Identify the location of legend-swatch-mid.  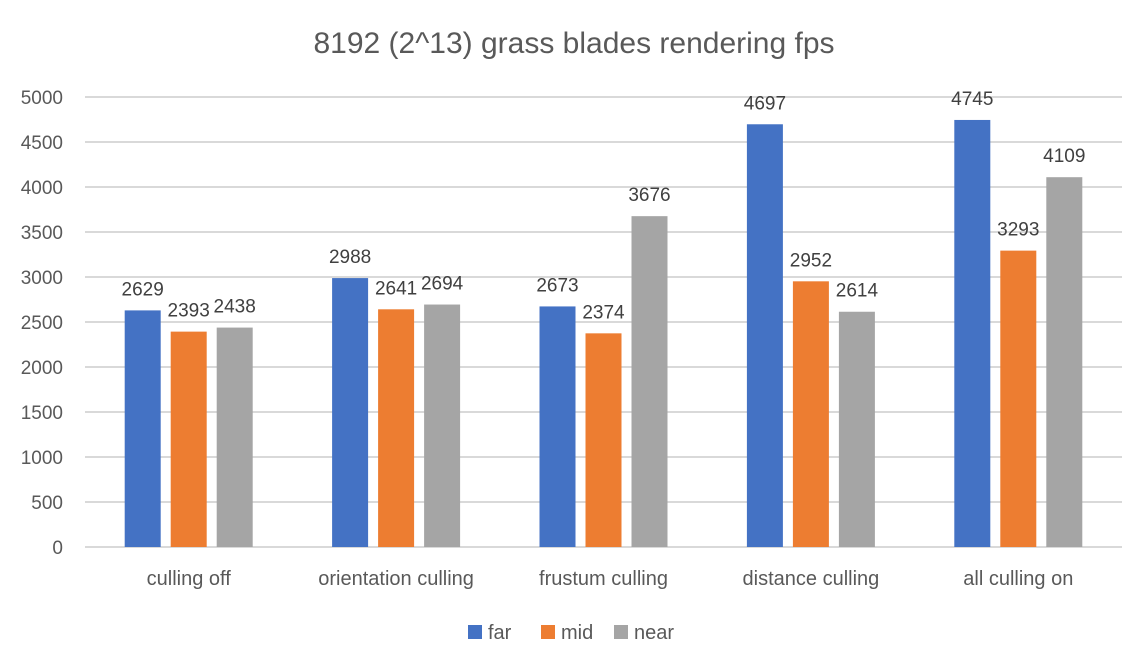
(548, 632).